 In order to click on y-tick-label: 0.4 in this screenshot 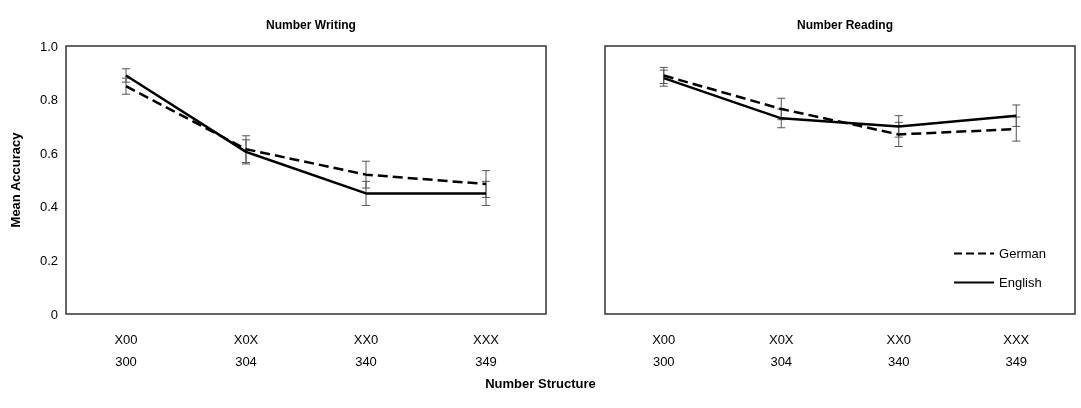, I will do `click(48, 207)`.